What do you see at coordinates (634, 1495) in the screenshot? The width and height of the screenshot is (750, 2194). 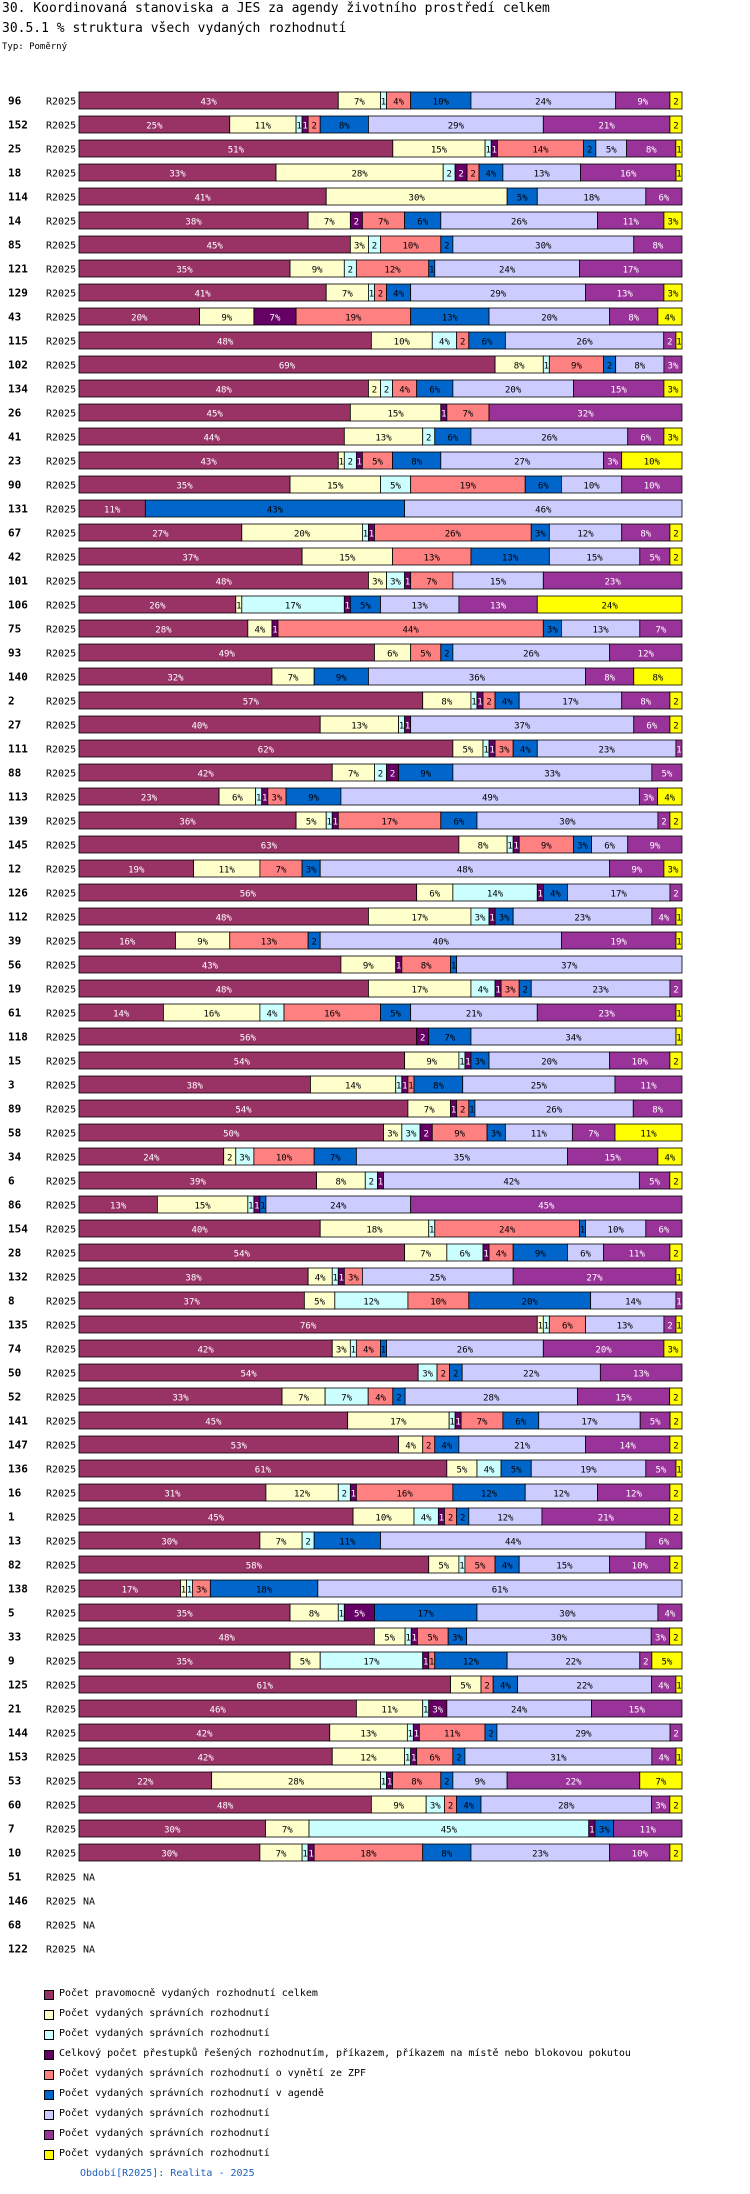 I see `bar-value-label: 12%` at bounding box center [634, 1495].